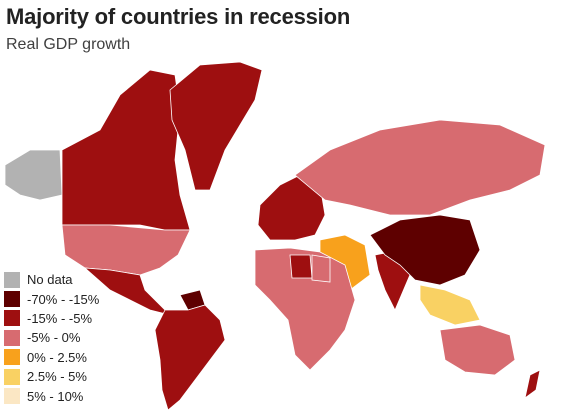  I want to click on chart-subtitle: Real GDP growth, so click(68, 44).